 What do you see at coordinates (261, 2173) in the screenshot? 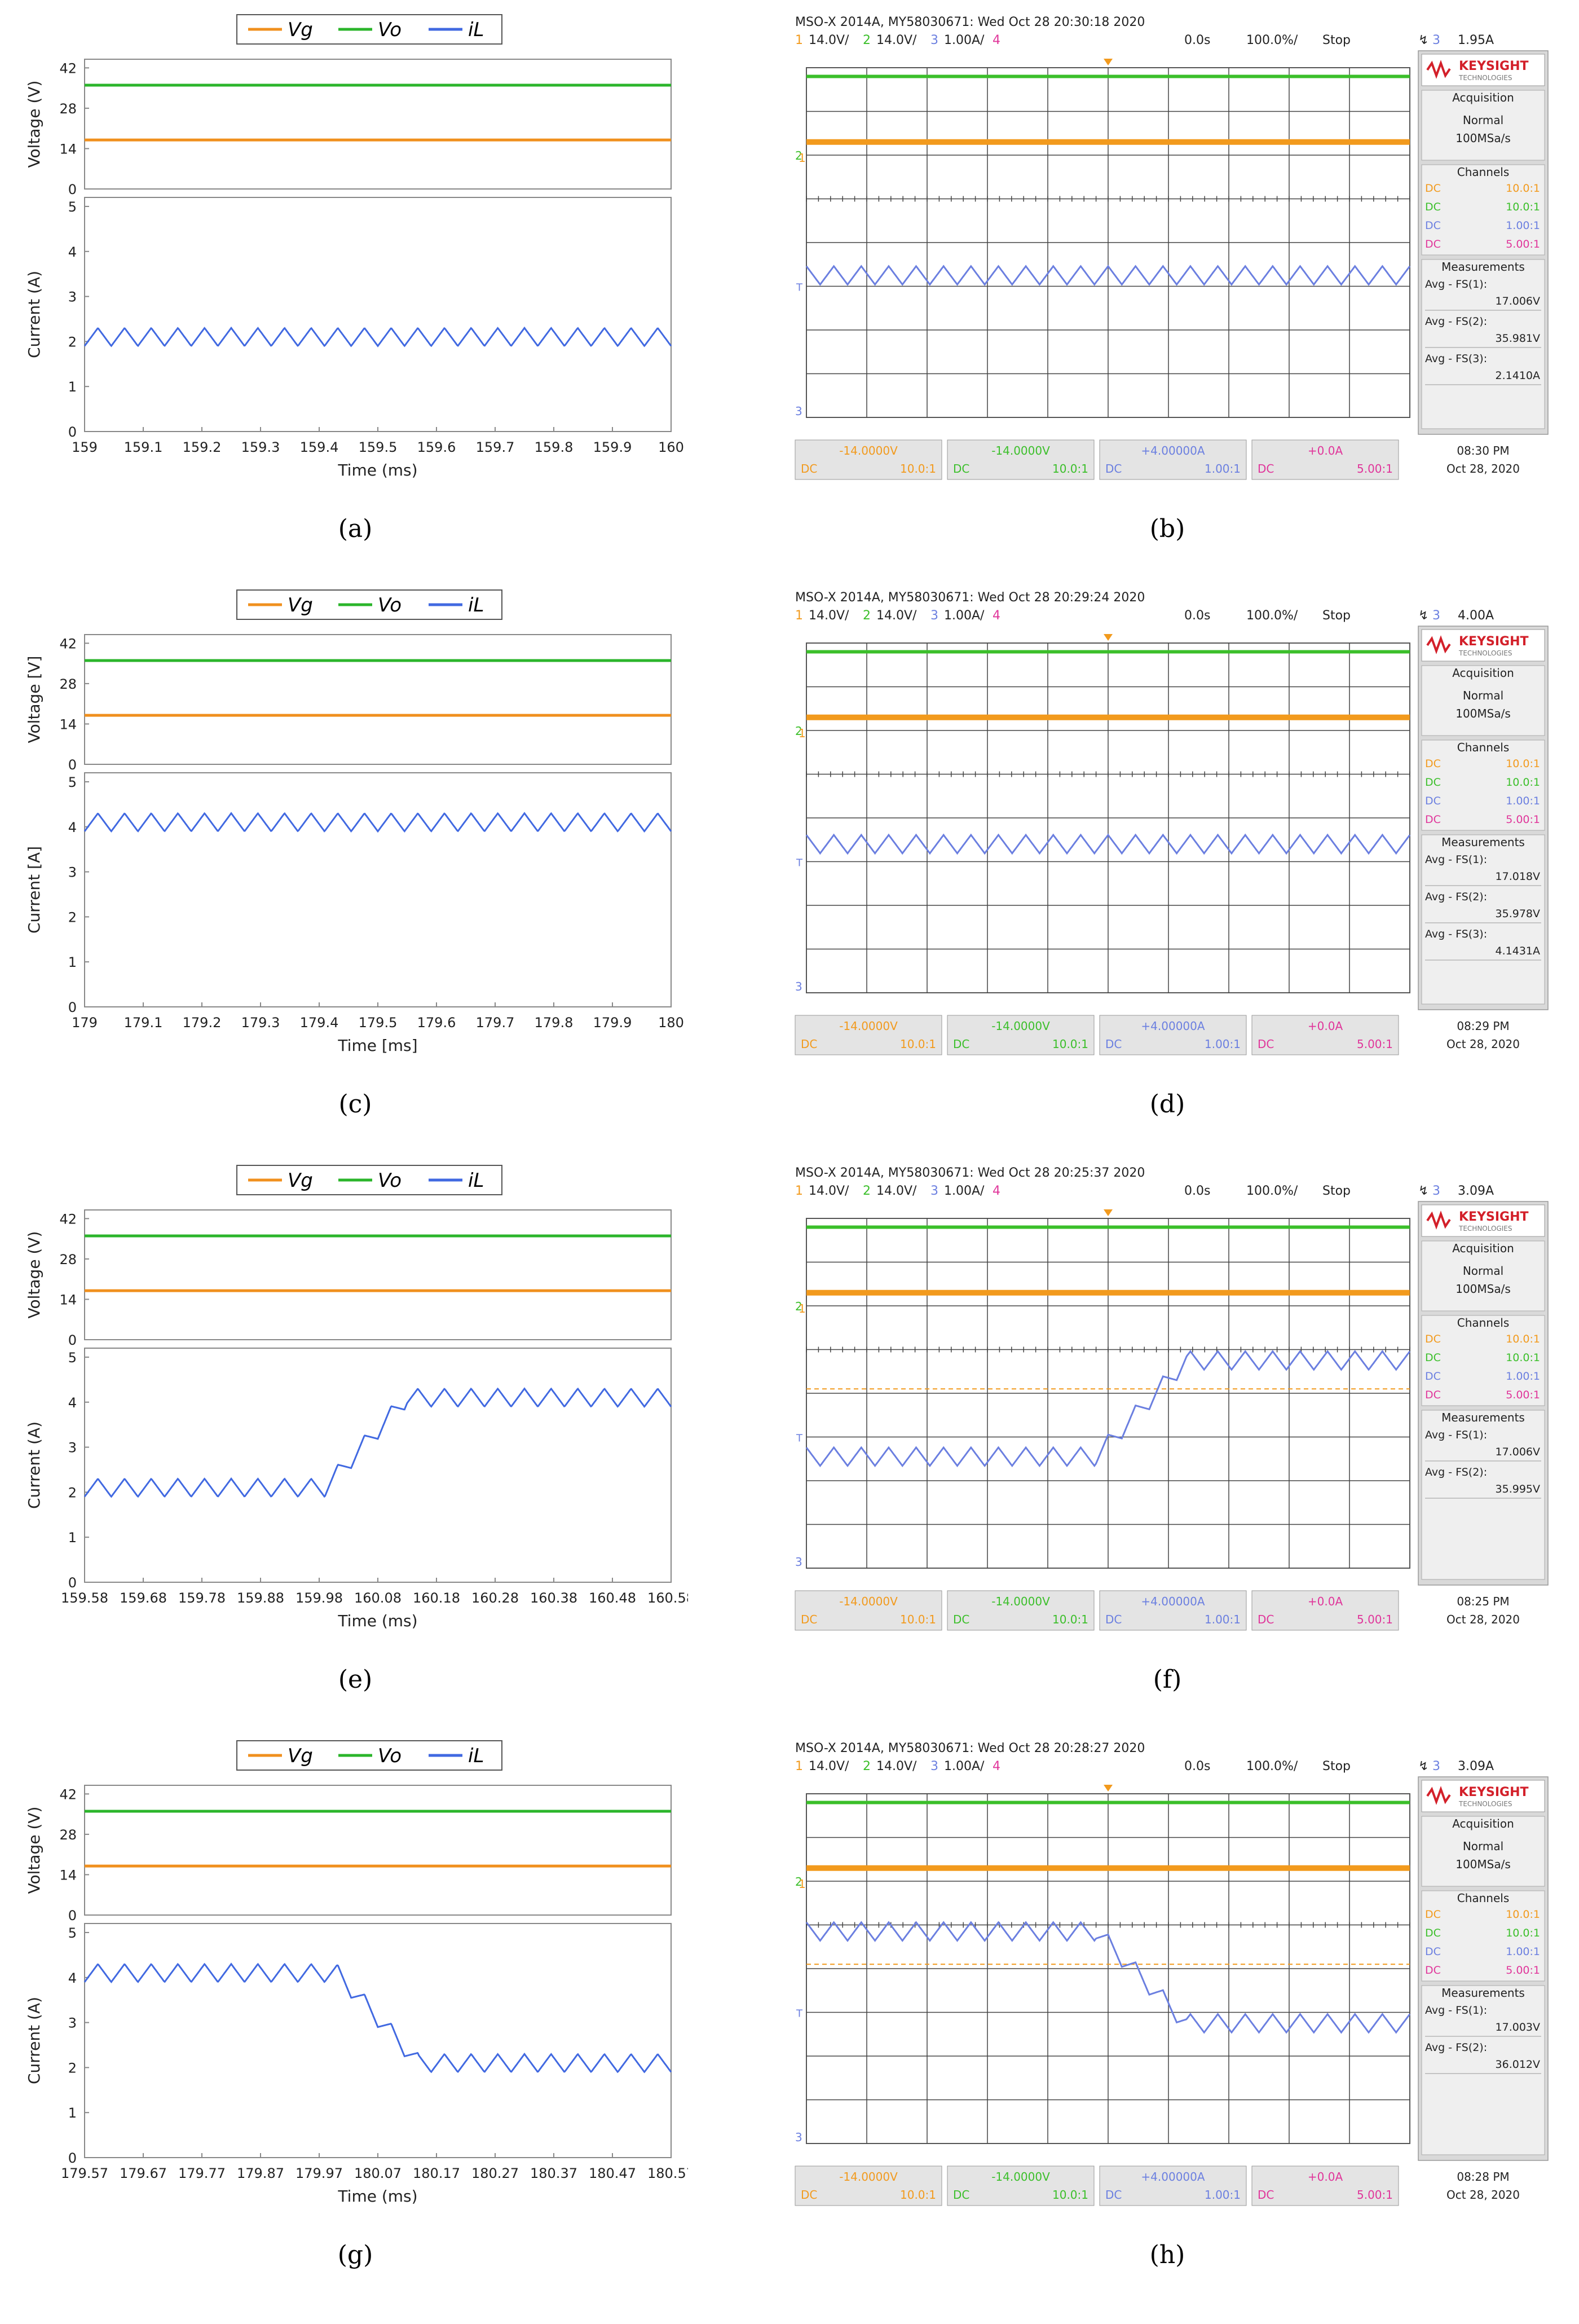
I see `x-tick-label: 179.87` at bounding box center [261, 2173].